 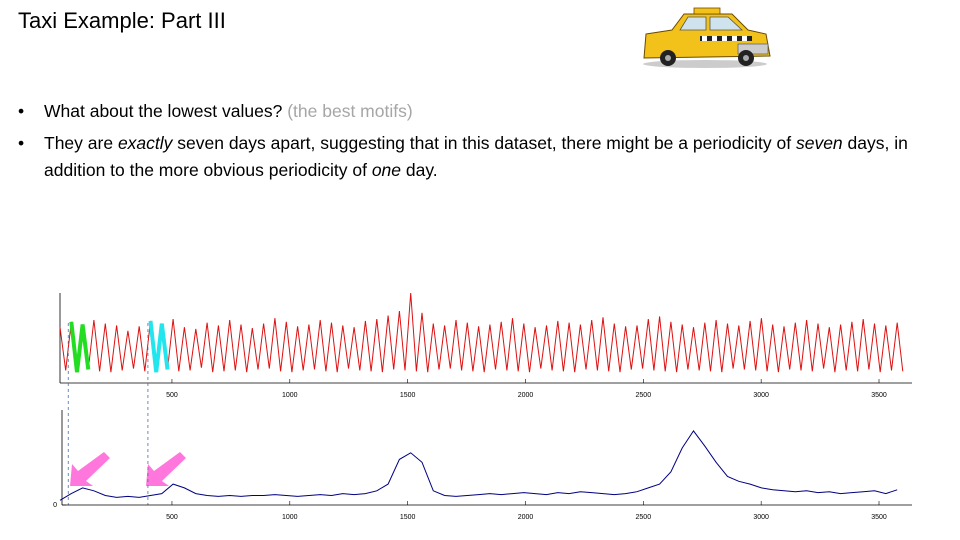 What do you see at coordinates (145, 143) in the screenshot?
I see `text: exactly` at bounding box center [145, 143].